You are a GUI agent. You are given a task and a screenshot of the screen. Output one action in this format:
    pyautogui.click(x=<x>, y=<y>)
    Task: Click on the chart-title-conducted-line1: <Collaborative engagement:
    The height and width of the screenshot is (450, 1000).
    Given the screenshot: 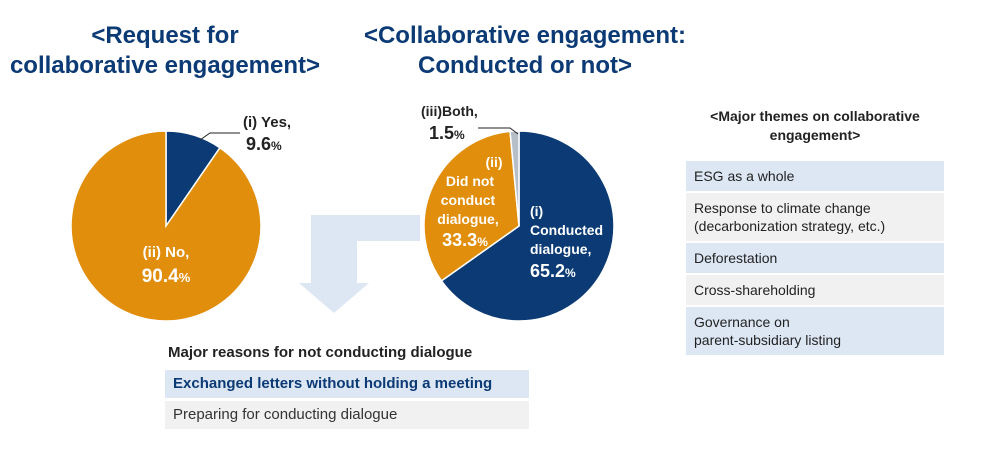 What is the action you would take?
    pyautogui.click(x=525, y=35)
    